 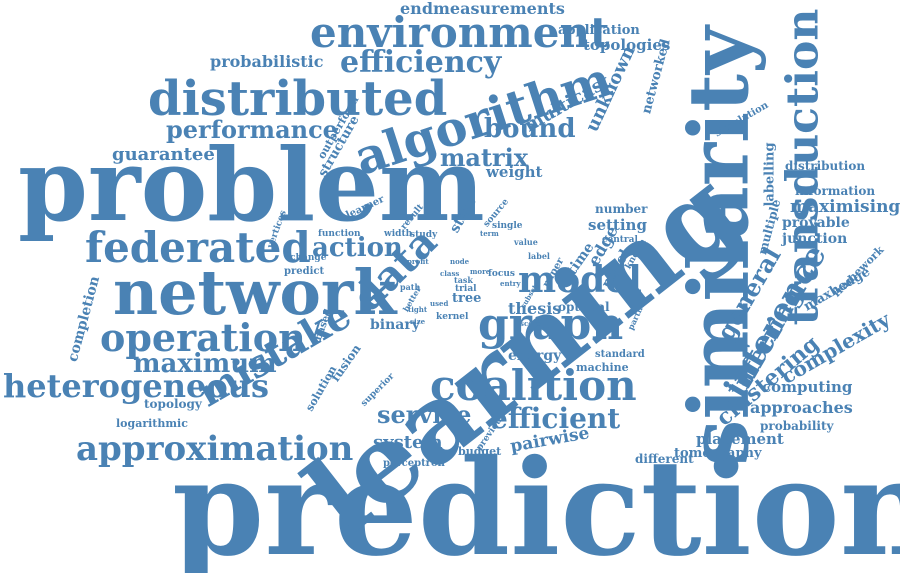 What do you see at coordinates (421, 62) in the screenshot?
I see `word: efficiency` at bounding box center [421, 62].